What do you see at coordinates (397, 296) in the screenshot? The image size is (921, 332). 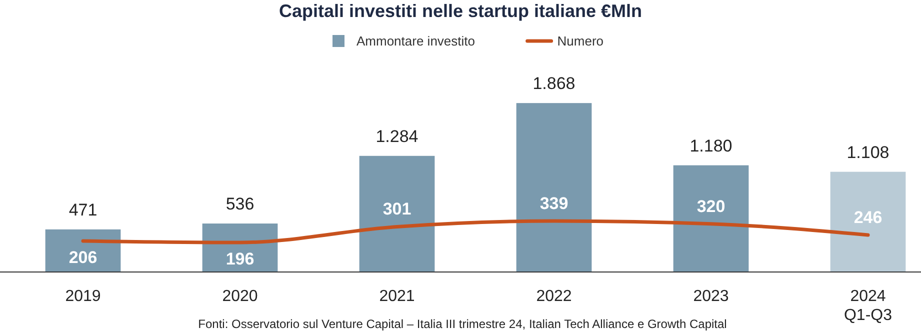 I see `x-tick-label: 2021` at bounding box center [397, 296].